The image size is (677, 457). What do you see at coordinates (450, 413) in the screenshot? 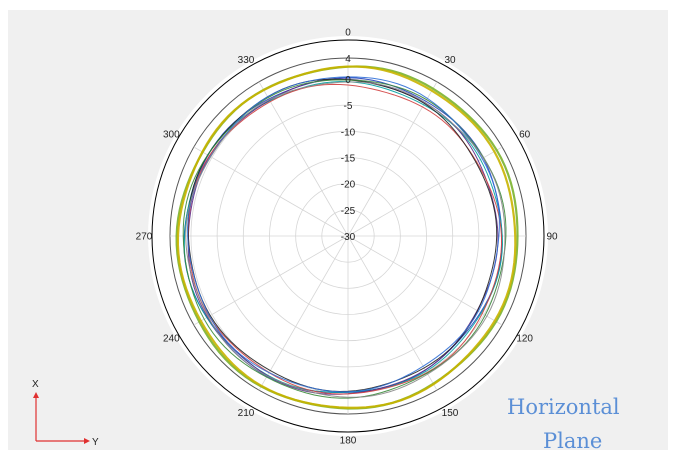
I see `angle-tick-label: 150` at bounding box center [450, 413].